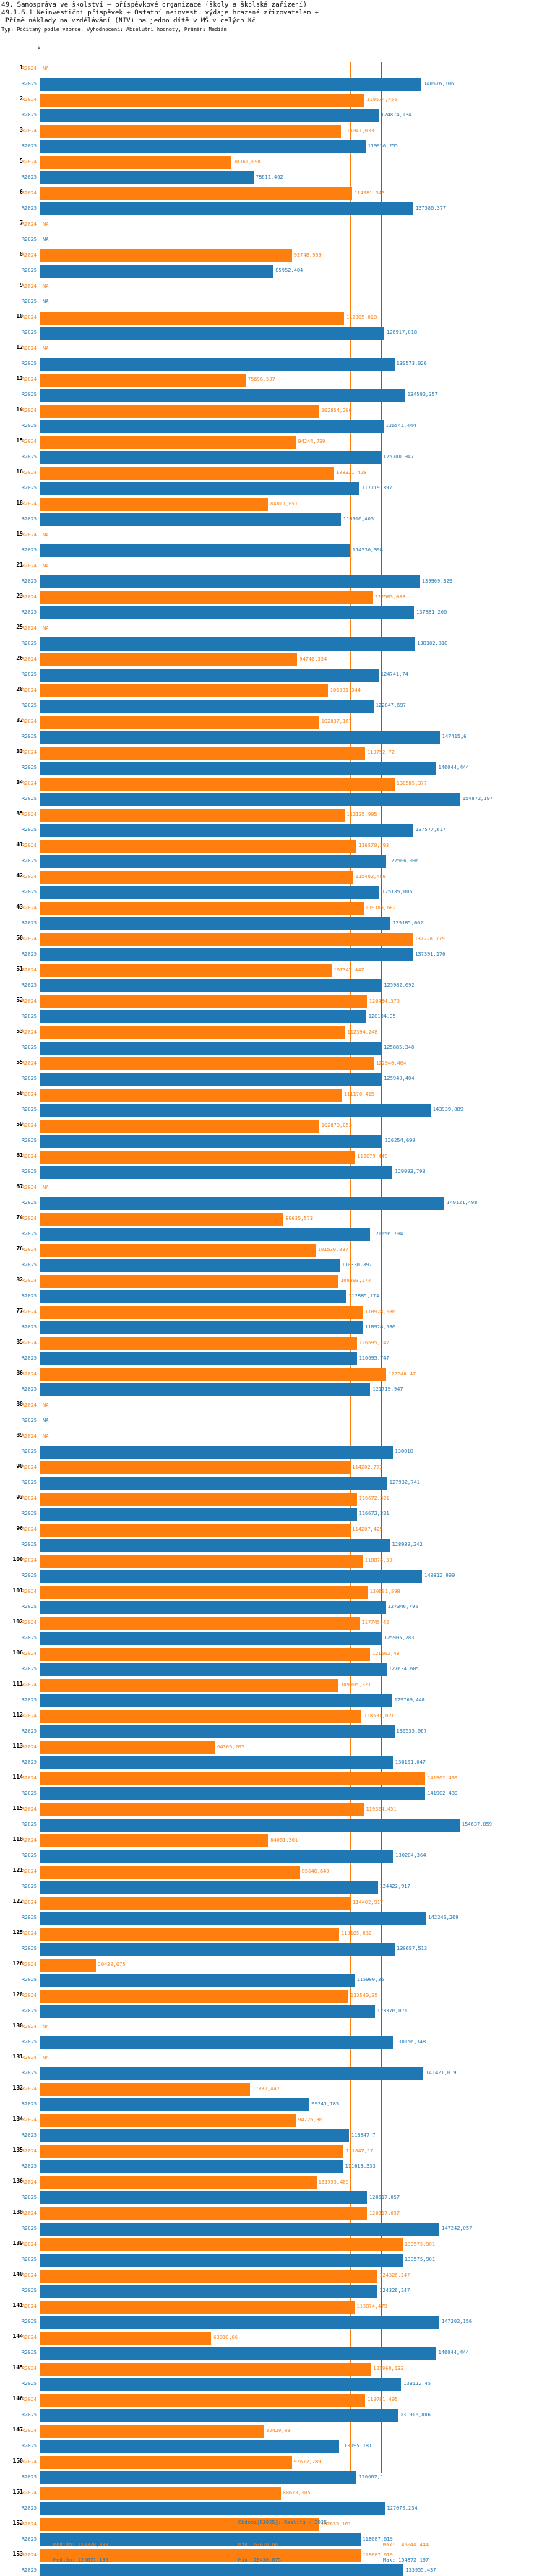 This screenshot has width=542, height=2576. Describe the element at coordinates (271, 785) in the screenshot. I see `bar-row: R2024 130585,377` at that location.